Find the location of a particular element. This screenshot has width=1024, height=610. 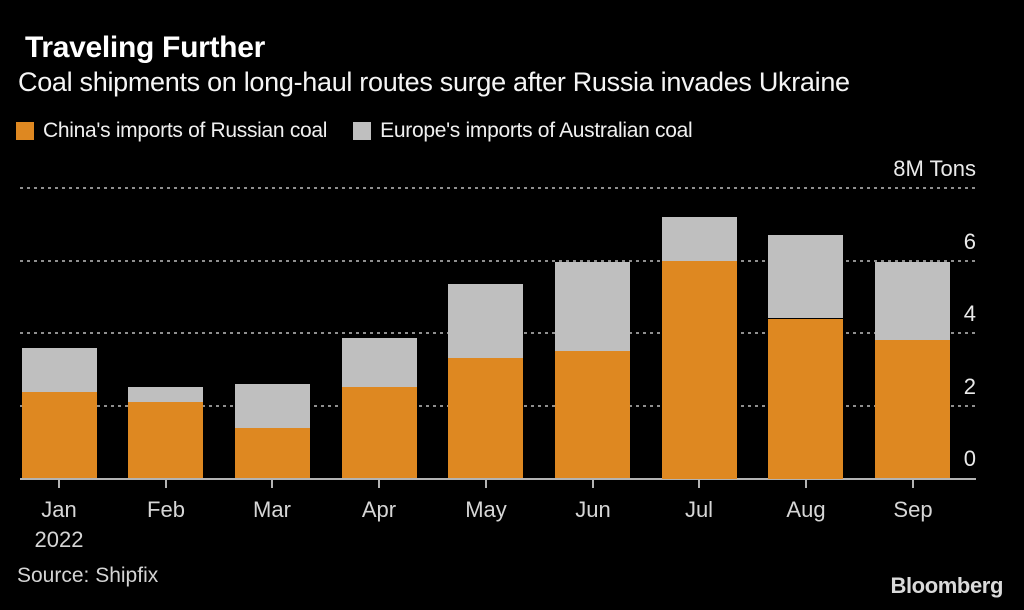

bloomberg-logo: Bloomberg is located at coordinates (946, 585).